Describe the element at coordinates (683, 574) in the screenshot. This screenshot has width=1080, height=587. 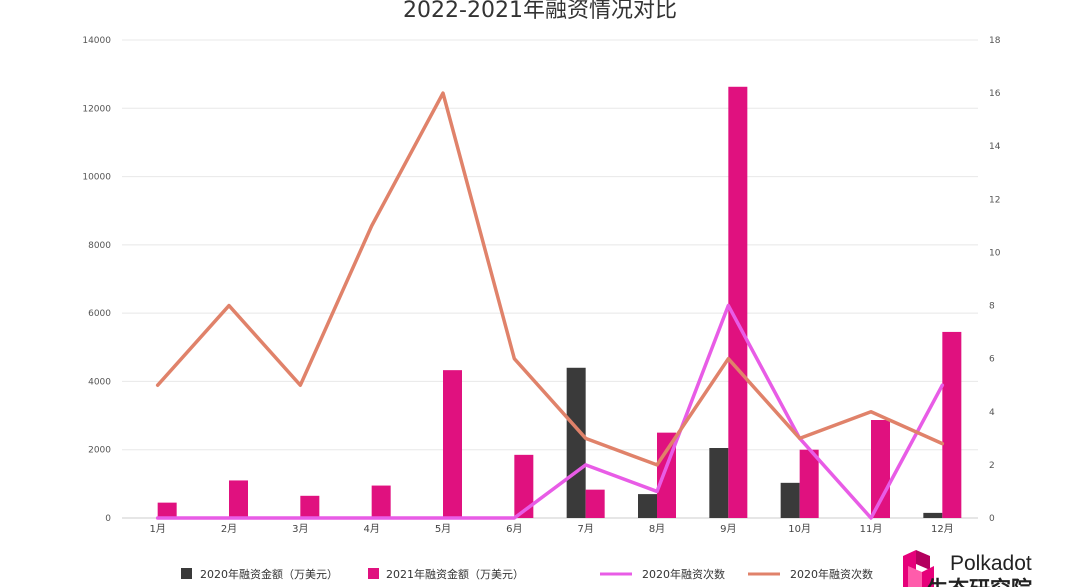
I see `legend-label-2020-count-pink: 2020年融资次数` at that location.